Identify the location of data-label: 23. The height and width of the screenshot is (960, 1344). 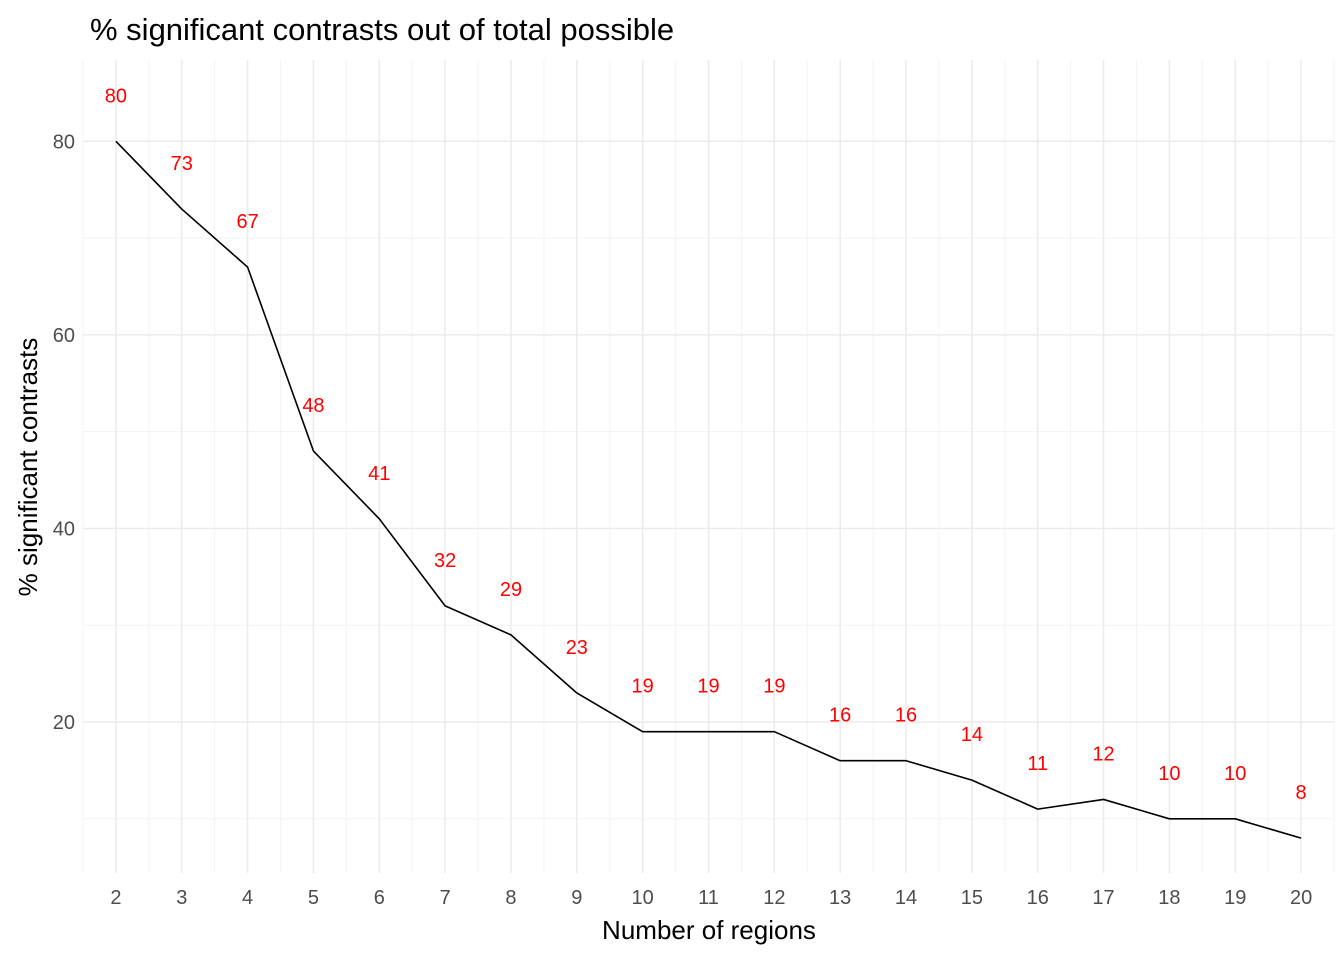
(577, 648).